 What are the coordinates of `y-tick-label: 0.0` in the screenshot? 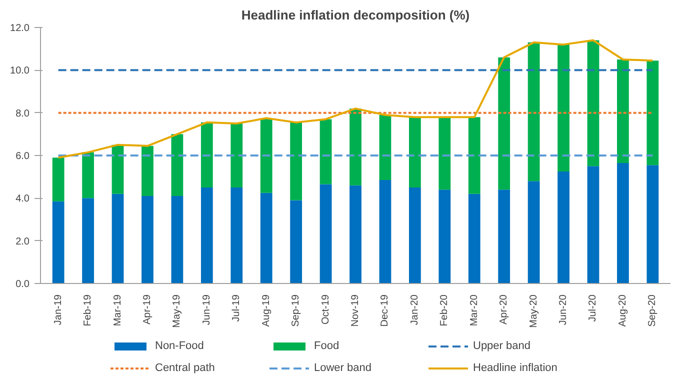 It's located at (23, 284).